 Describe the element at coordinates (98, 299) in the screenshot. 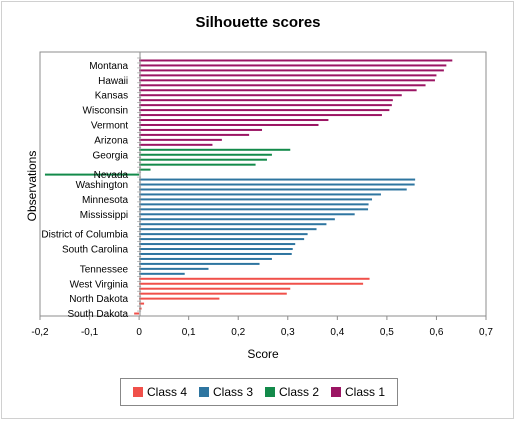

I see `y-category-label: North Dakota` at that location.